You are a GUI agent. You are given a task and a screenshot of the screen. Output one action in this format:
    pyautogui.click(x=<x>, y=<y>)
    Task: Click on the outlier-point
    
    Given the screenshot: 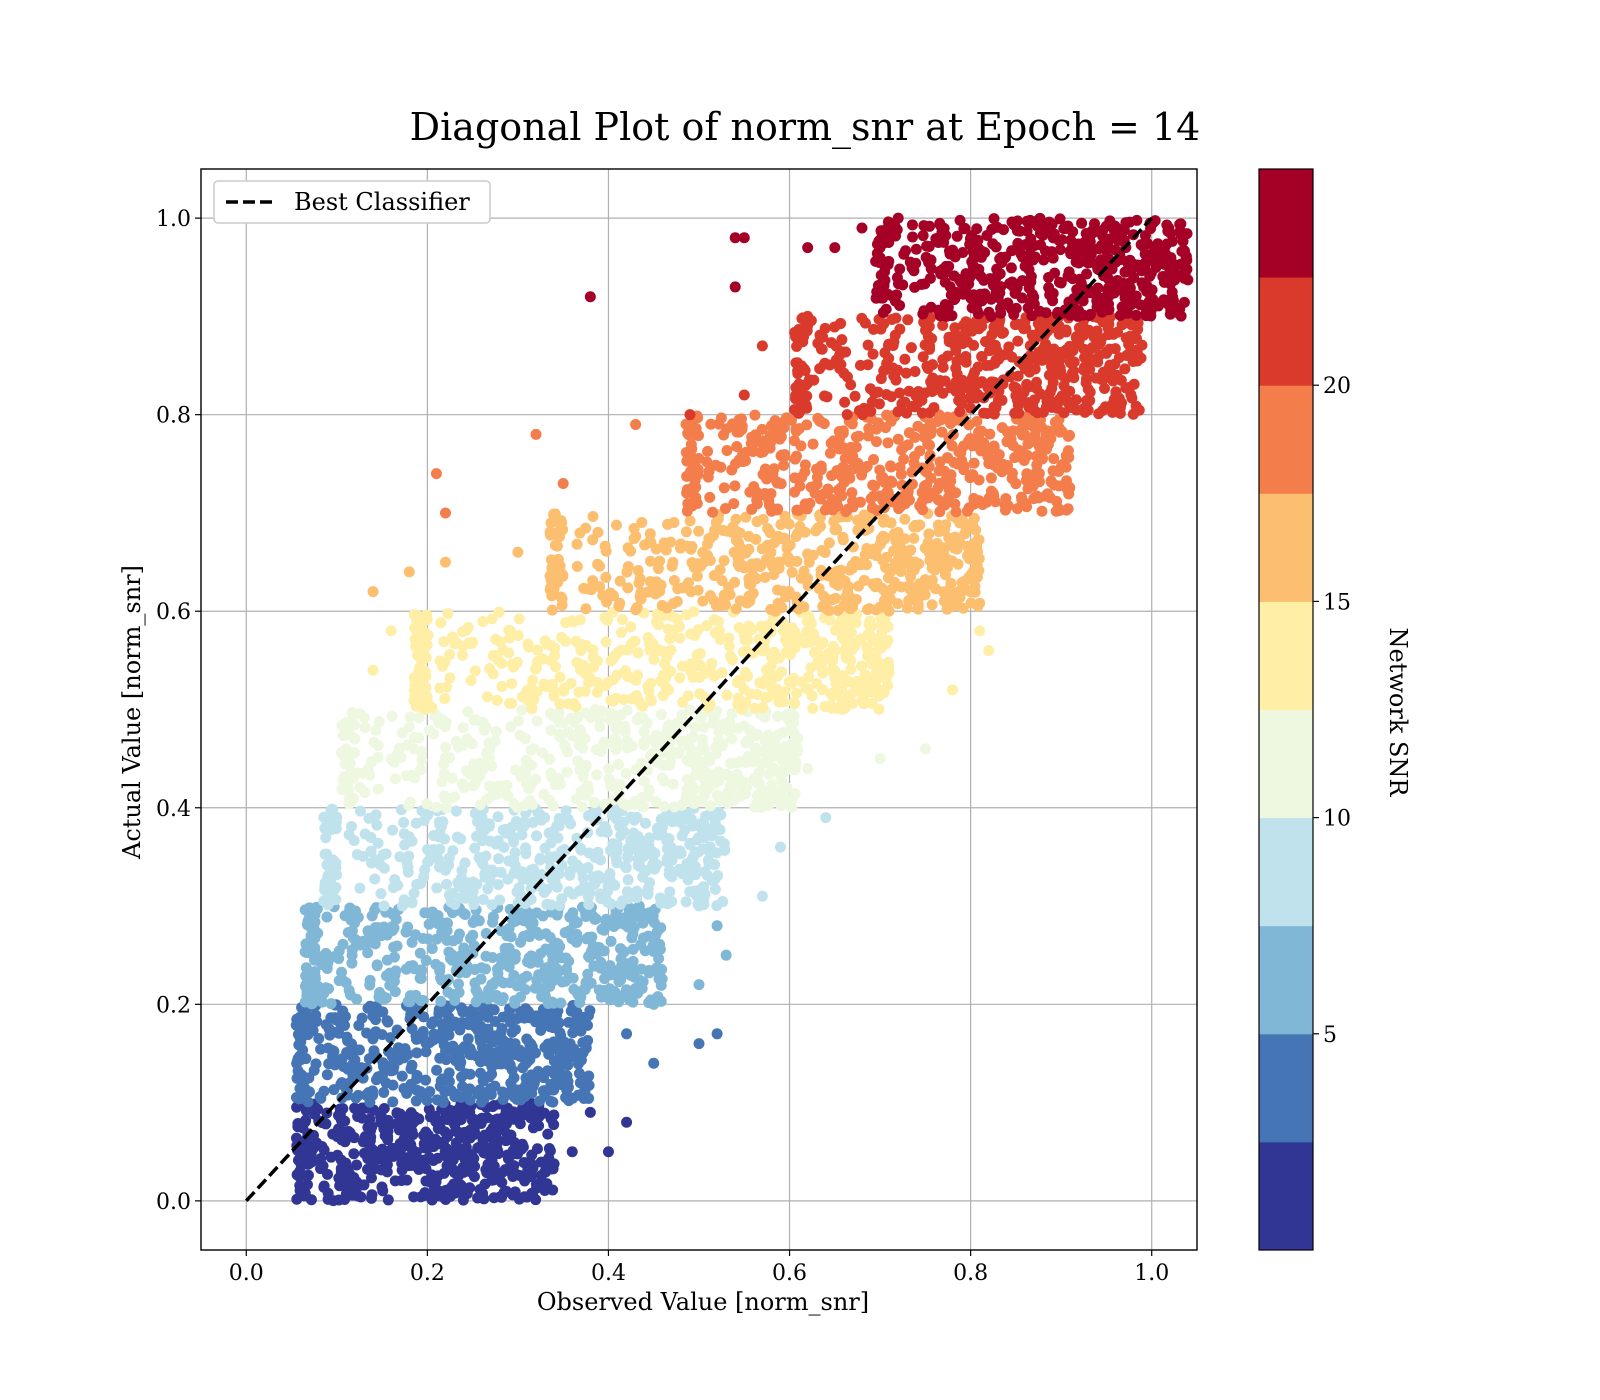 What is the action you would take?
    pyautogui.click(x=808, y=316)
    